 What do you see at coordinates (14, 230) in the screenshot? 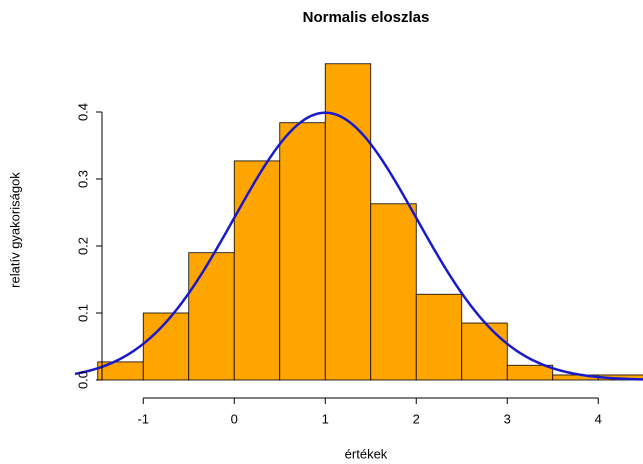
I see `y-axis-label: relatív gyakoriságok` at bounding box center [14, 230].